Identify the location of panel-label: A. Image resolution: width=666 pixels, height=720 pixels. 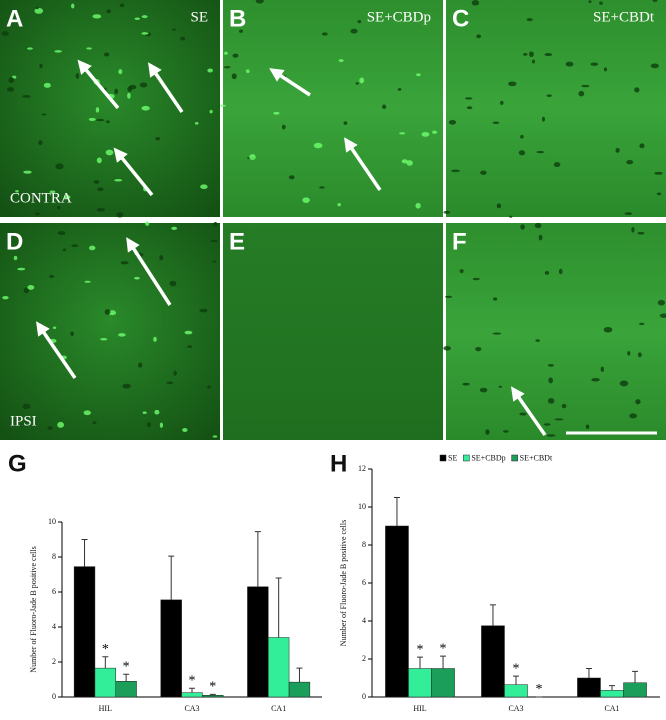
(14, 18).